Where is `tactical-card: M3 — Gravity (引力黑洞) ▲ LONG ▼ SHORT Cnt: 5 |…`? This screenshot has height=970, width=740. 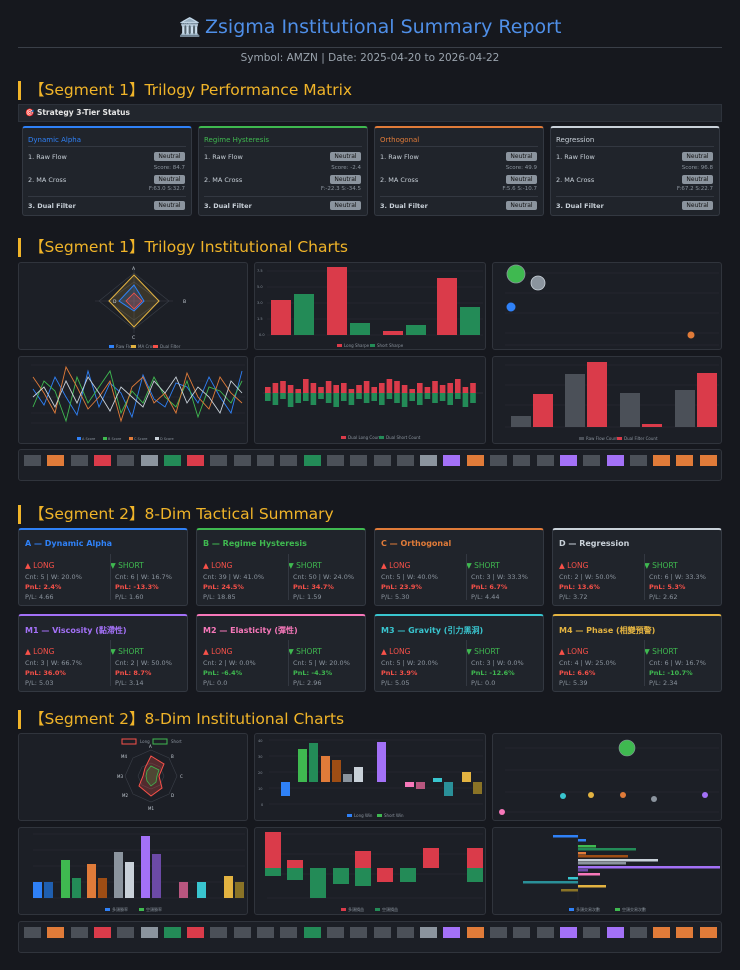 tactical-card: M3 — Gravity (引力黑洞) ▲ LONG ▼ SHORT Cnt: 5 |… is located at coordinates (459, 653).